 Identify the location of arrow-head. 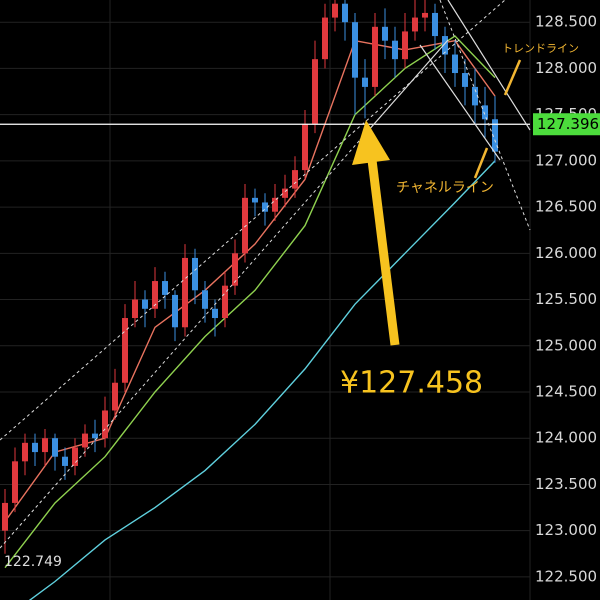
(371, 142).